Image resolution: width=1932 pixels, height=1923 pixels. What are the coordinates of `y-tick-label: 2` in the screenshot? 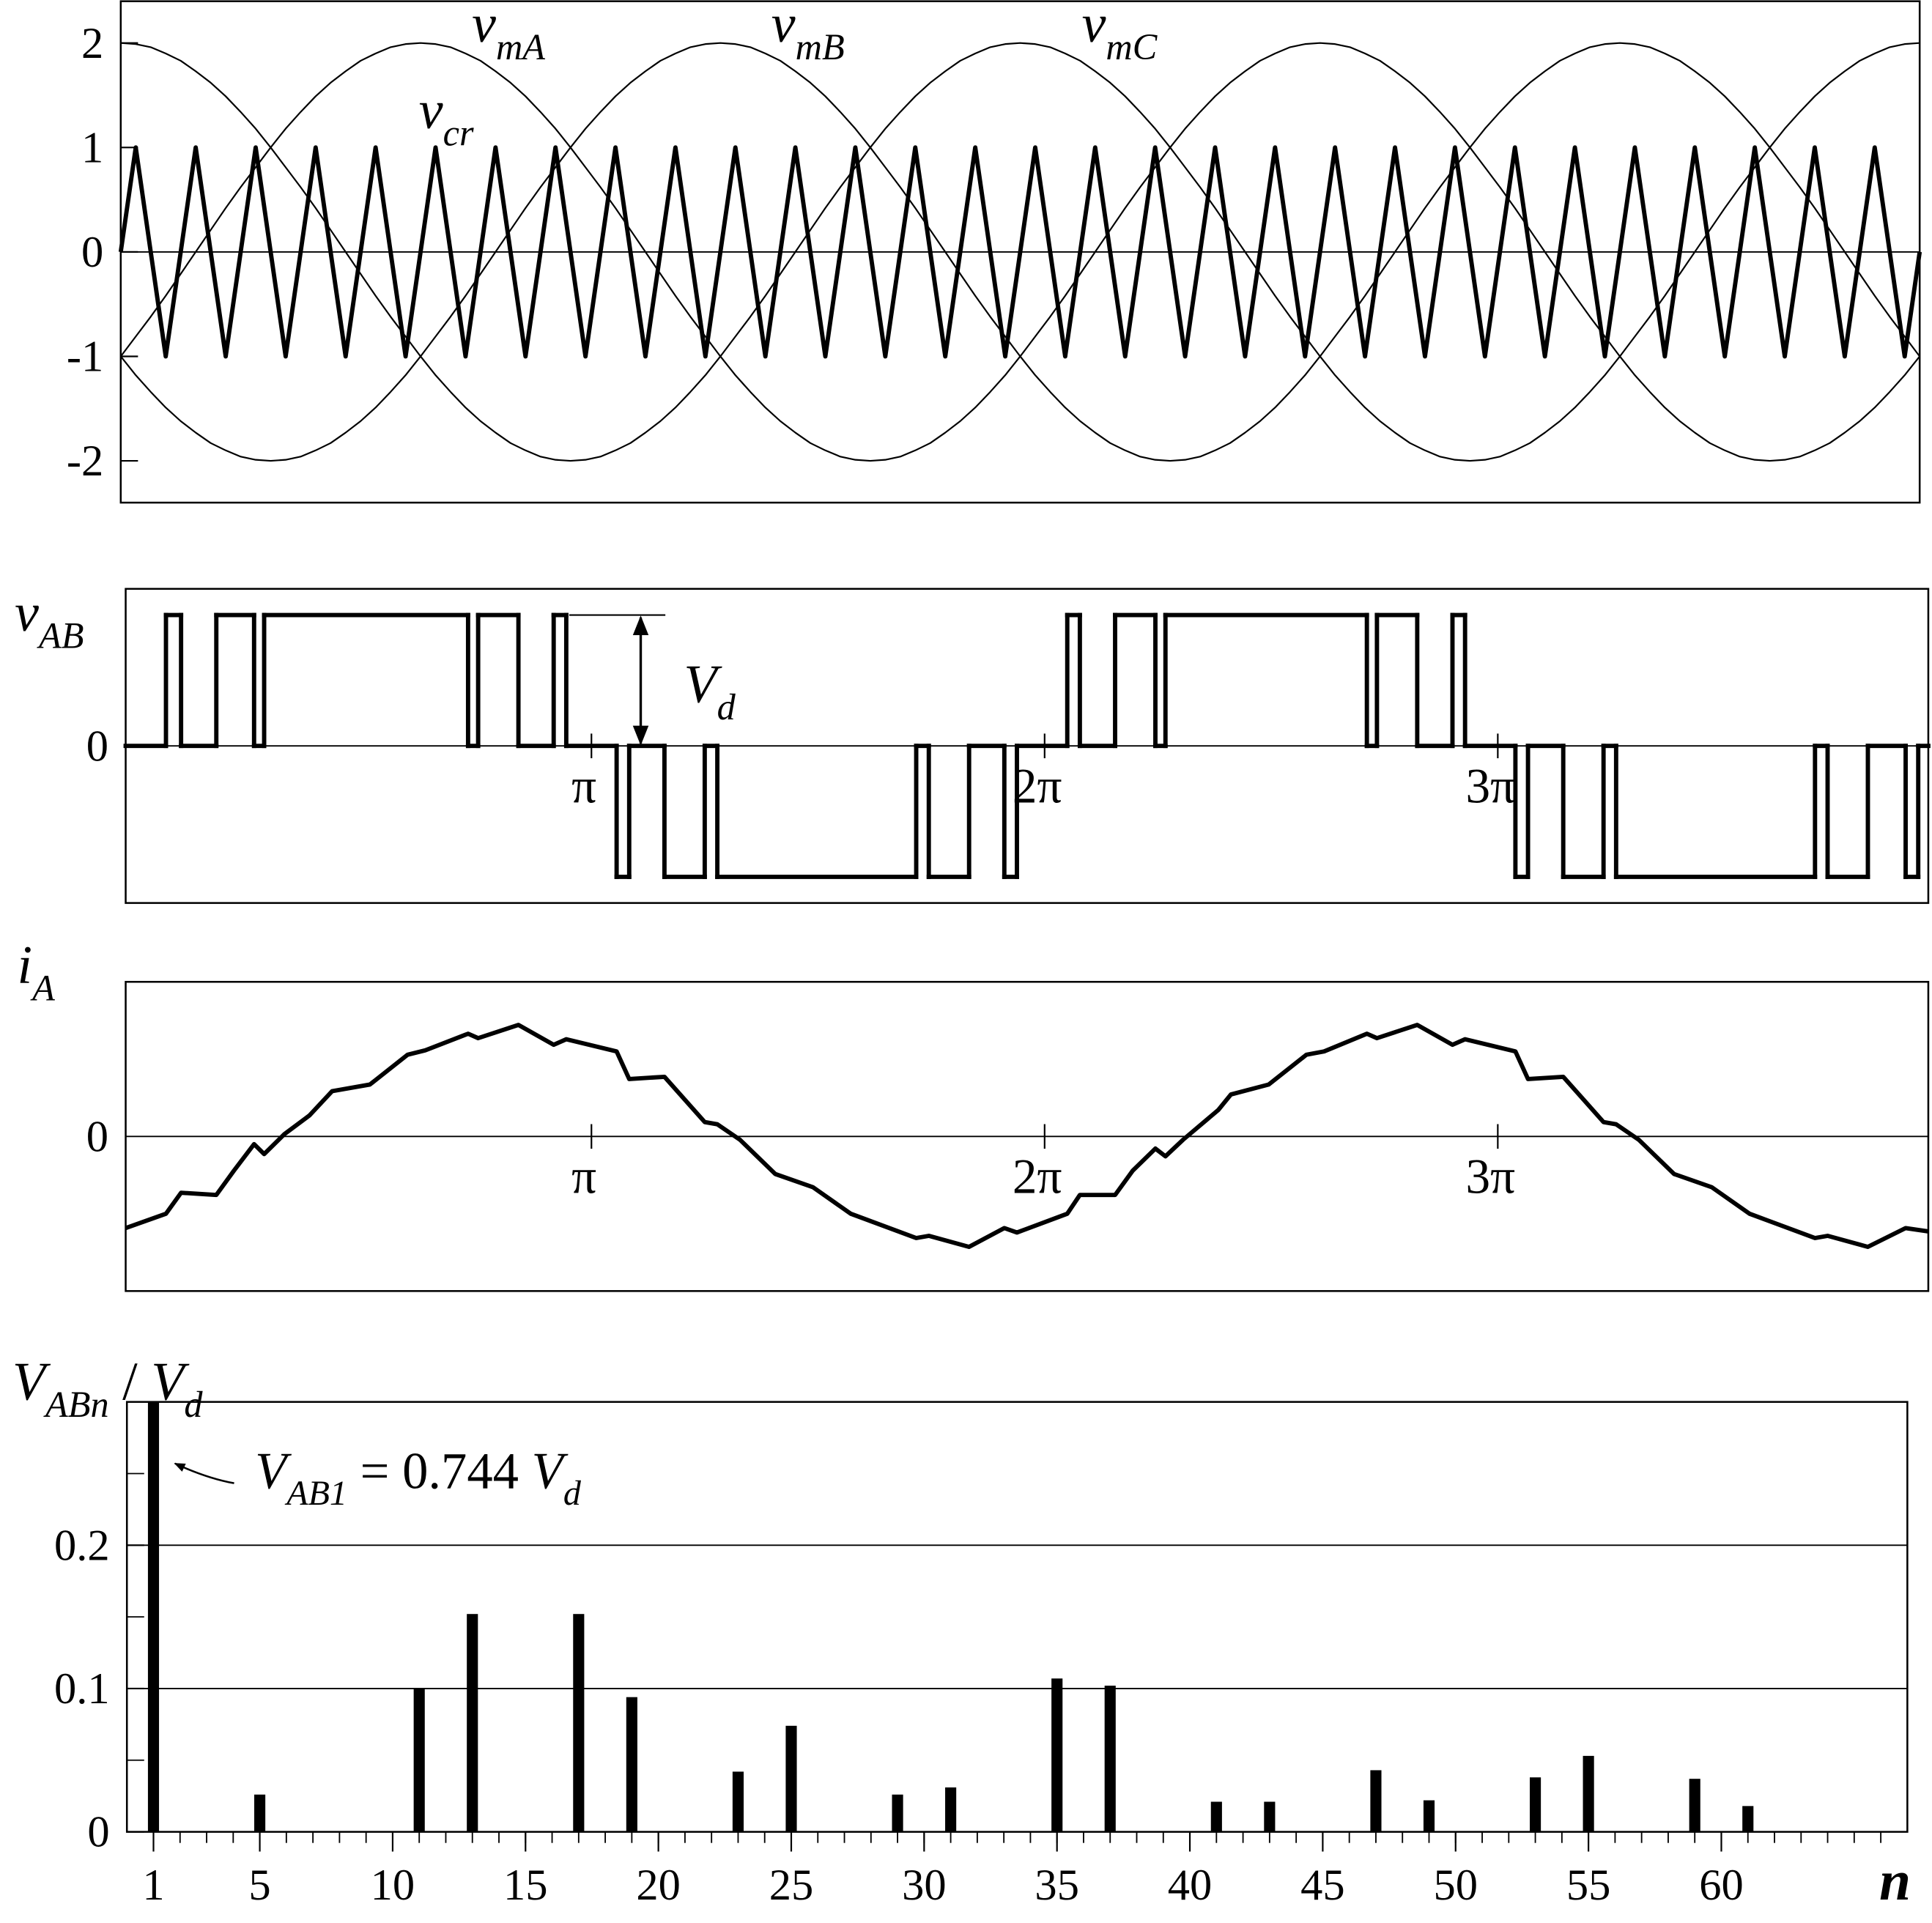 It's located at (92, 43).